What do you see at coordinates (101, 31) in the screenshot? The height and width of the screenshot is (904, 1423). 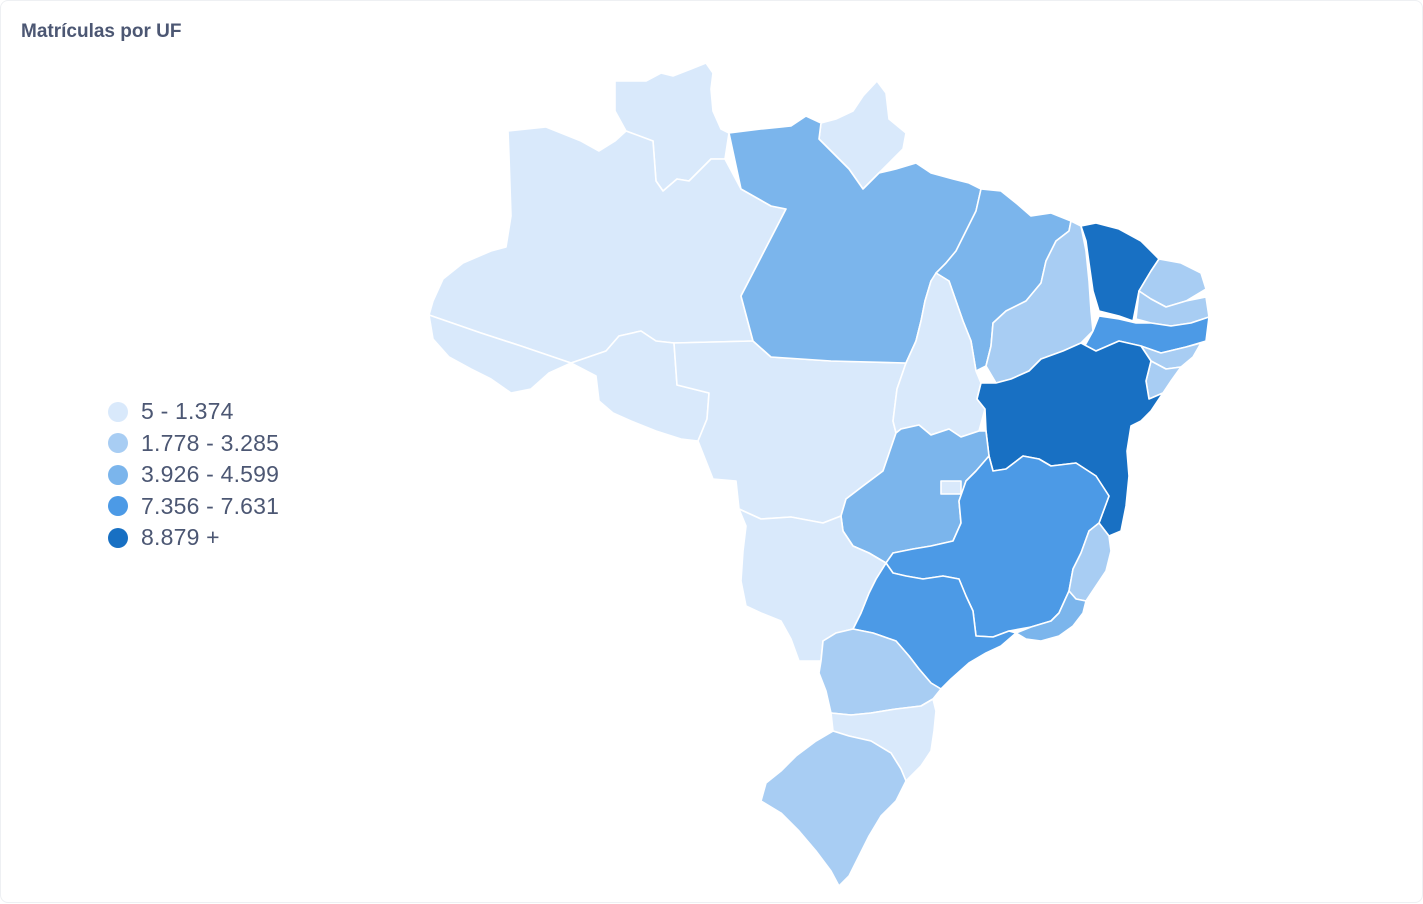 I see `card-title: Matrículas por UF` at bounding box center [101, 31].